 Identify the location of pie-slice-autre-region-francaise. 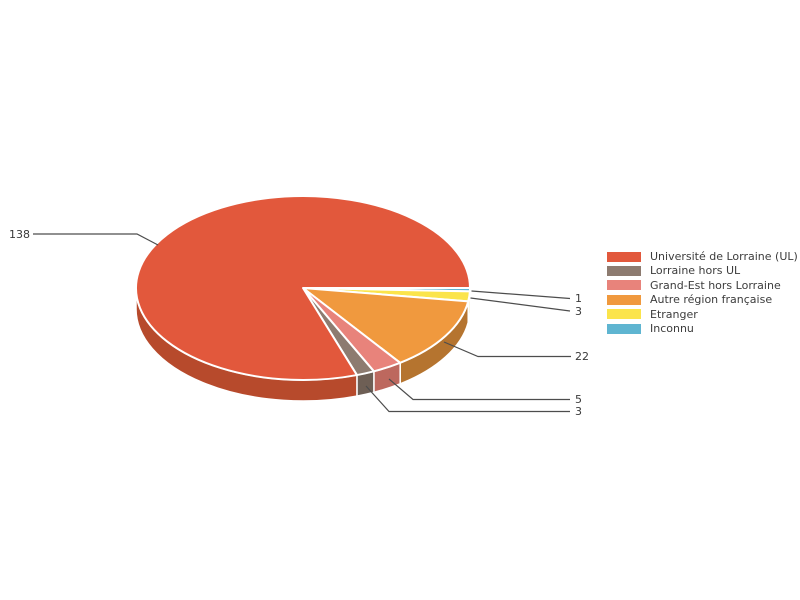
(386, 325).